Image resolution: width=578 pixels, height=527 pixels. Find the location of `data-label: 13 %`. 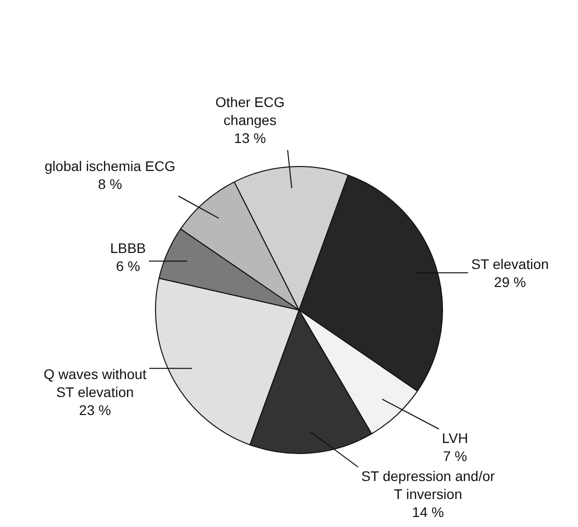

data-label: 13 % is located at coordinates (250, 138).